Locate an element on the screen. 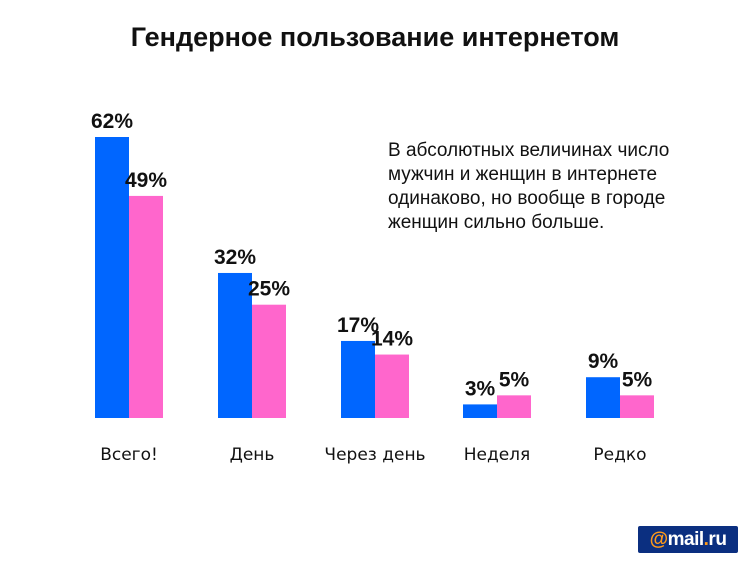  mail-ru-logo: @ mail. ru is located at coordinates (688, 539).